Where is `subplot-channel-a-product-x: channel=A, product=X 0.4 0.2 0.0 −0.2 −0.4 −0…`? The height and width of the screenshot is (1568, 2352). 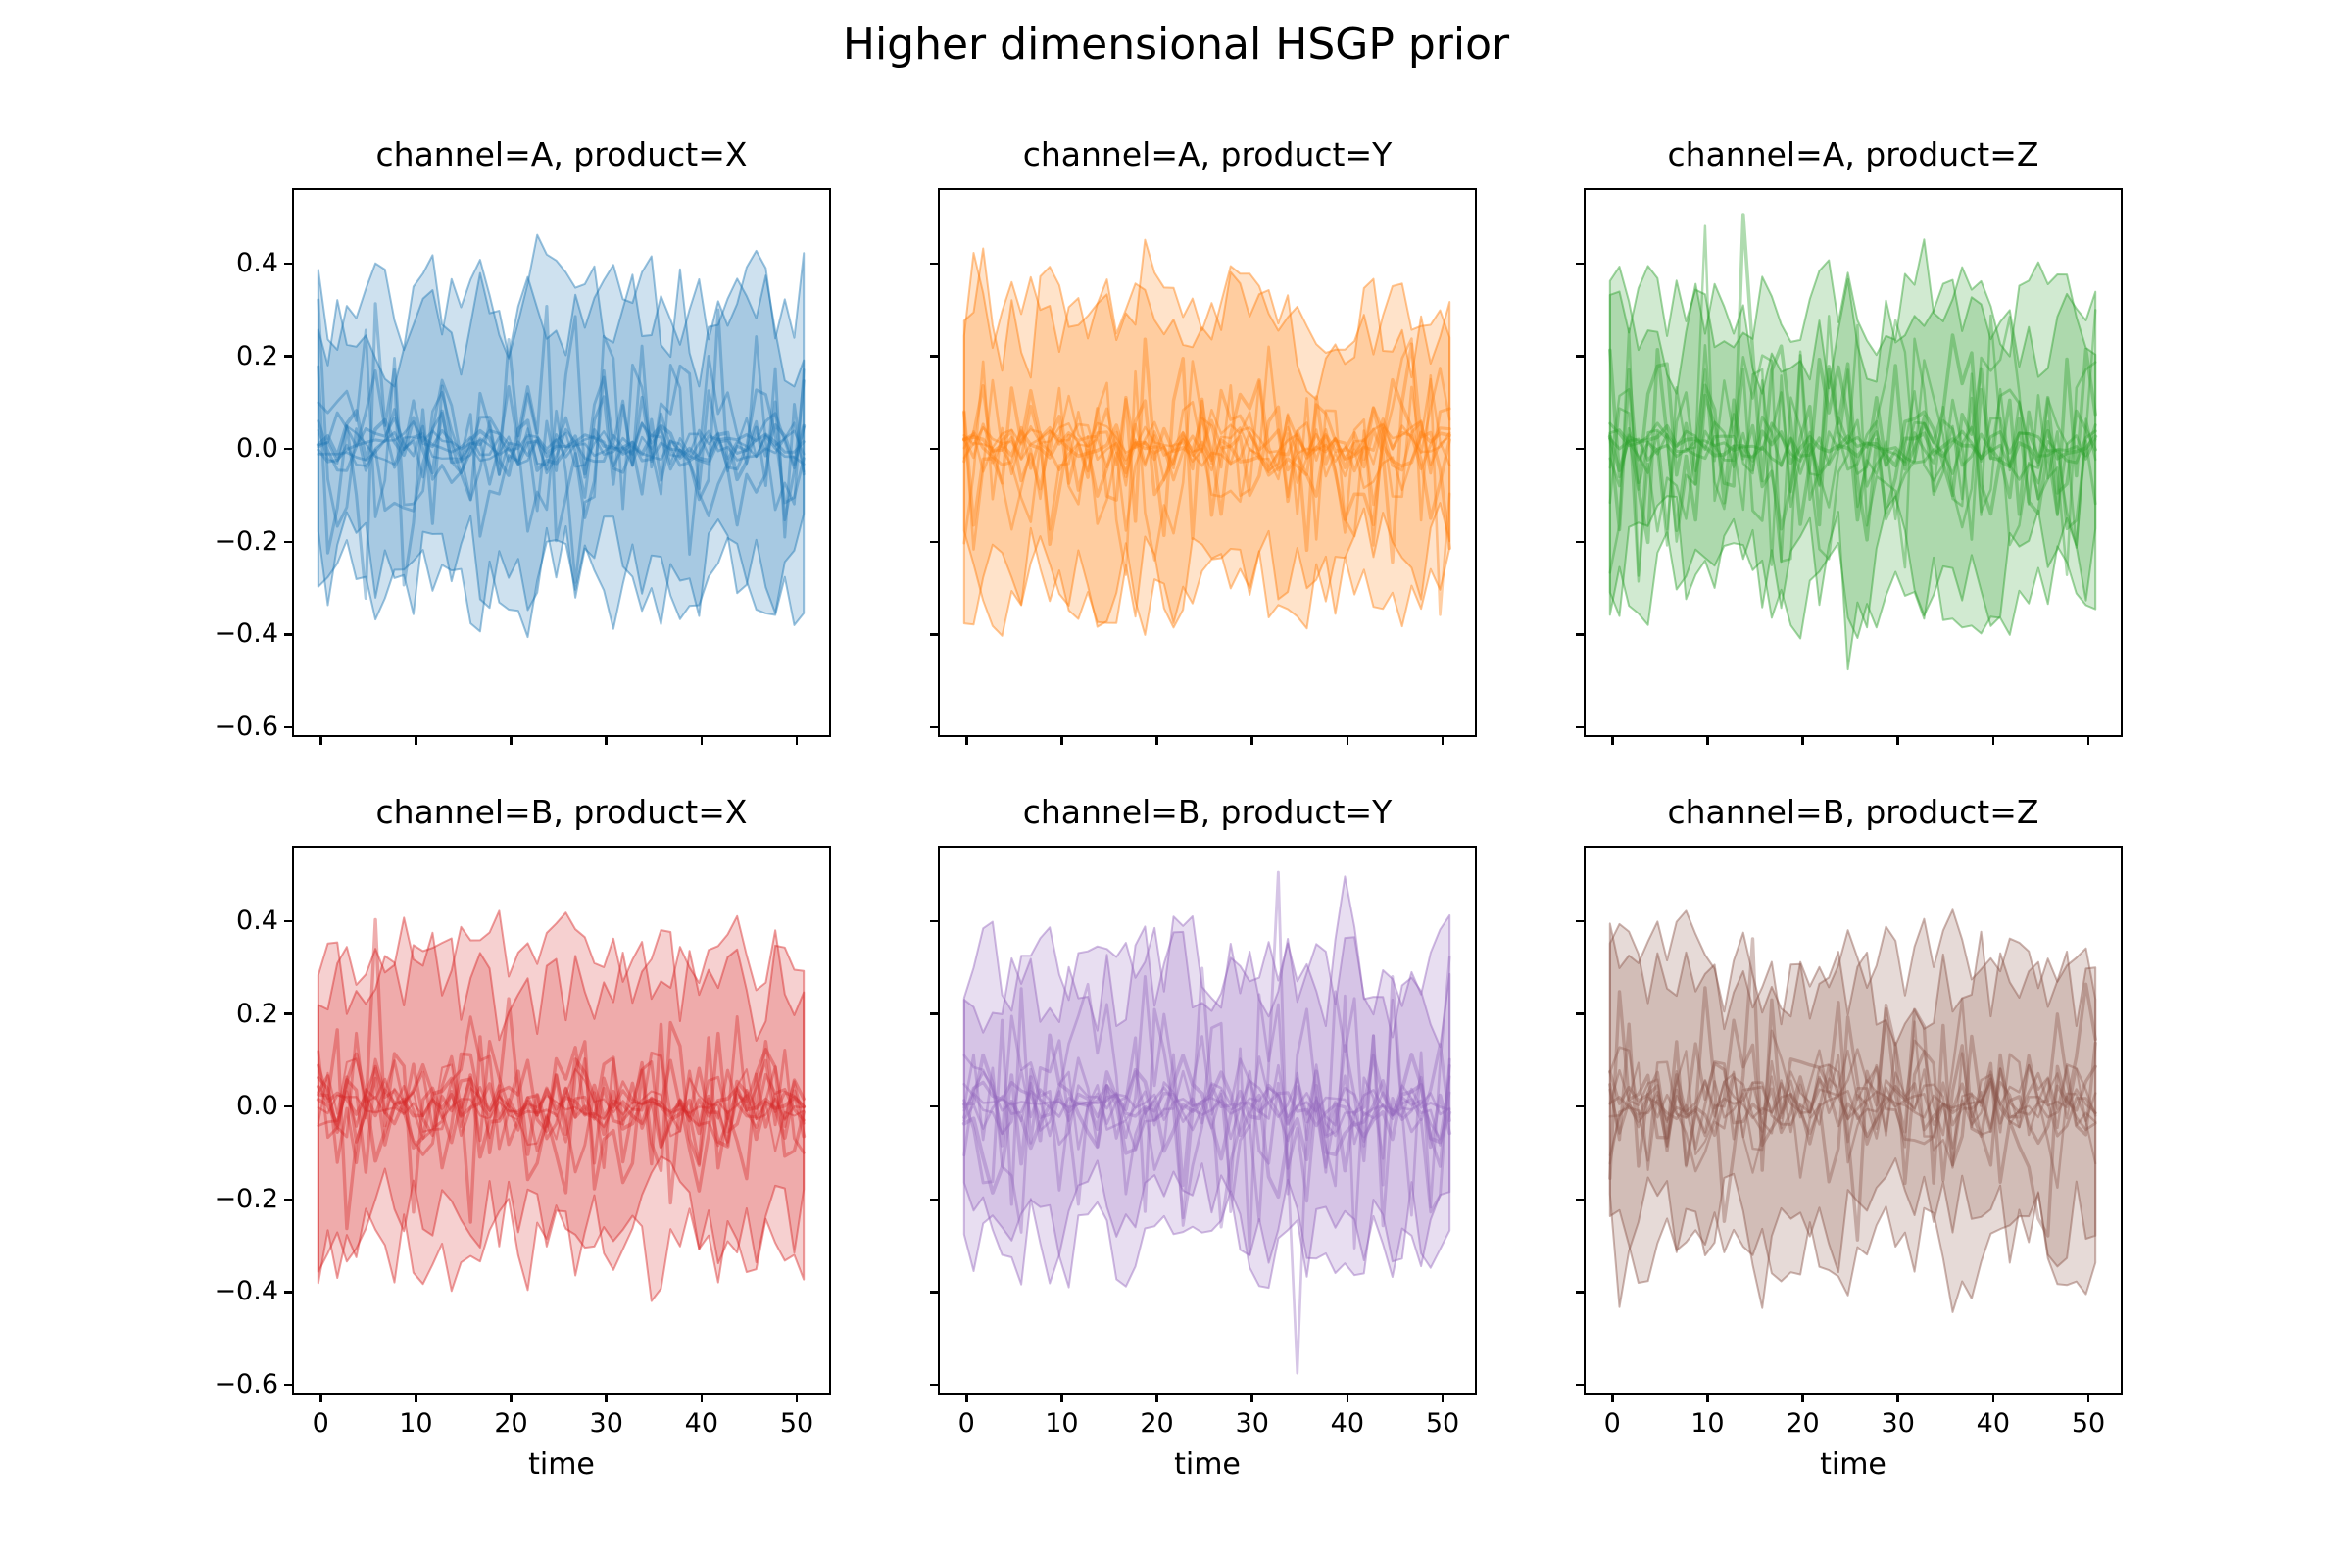 subplot-channel-a-product-x: channel=A, product=X 0.4 0.2 0.0 −0.2 −0.4 −0… is located at coordinates (522, 440).